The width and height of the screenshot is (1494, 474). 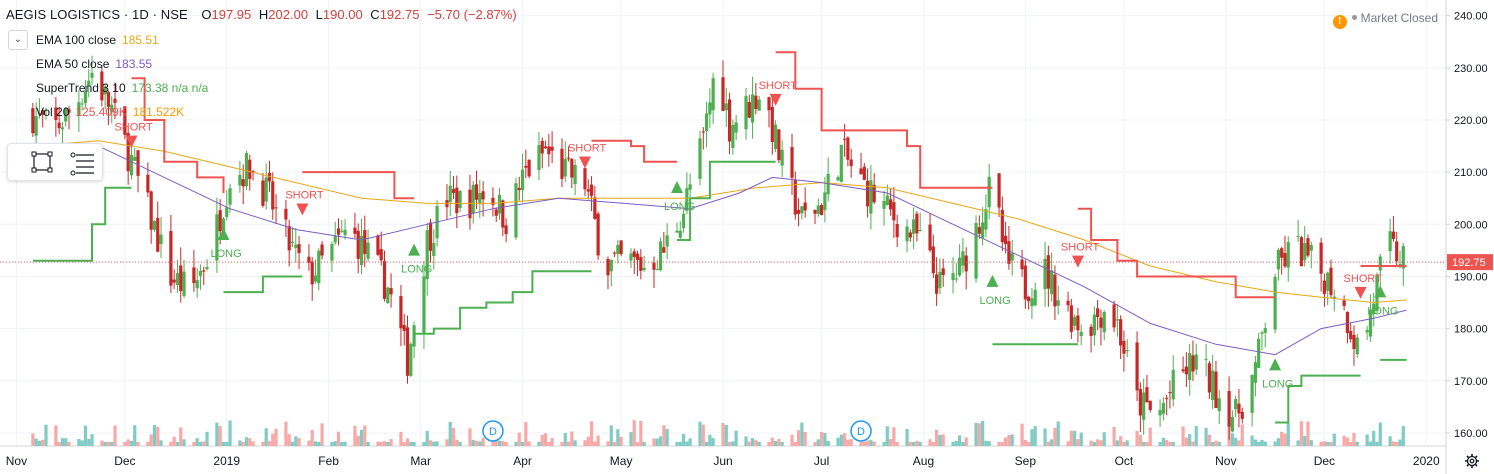 What do you see at coordinates (97, 40) in the screenshot?
I see `legend-ema100: EMA 100 close 185.51` at bounding box center [97, 40].